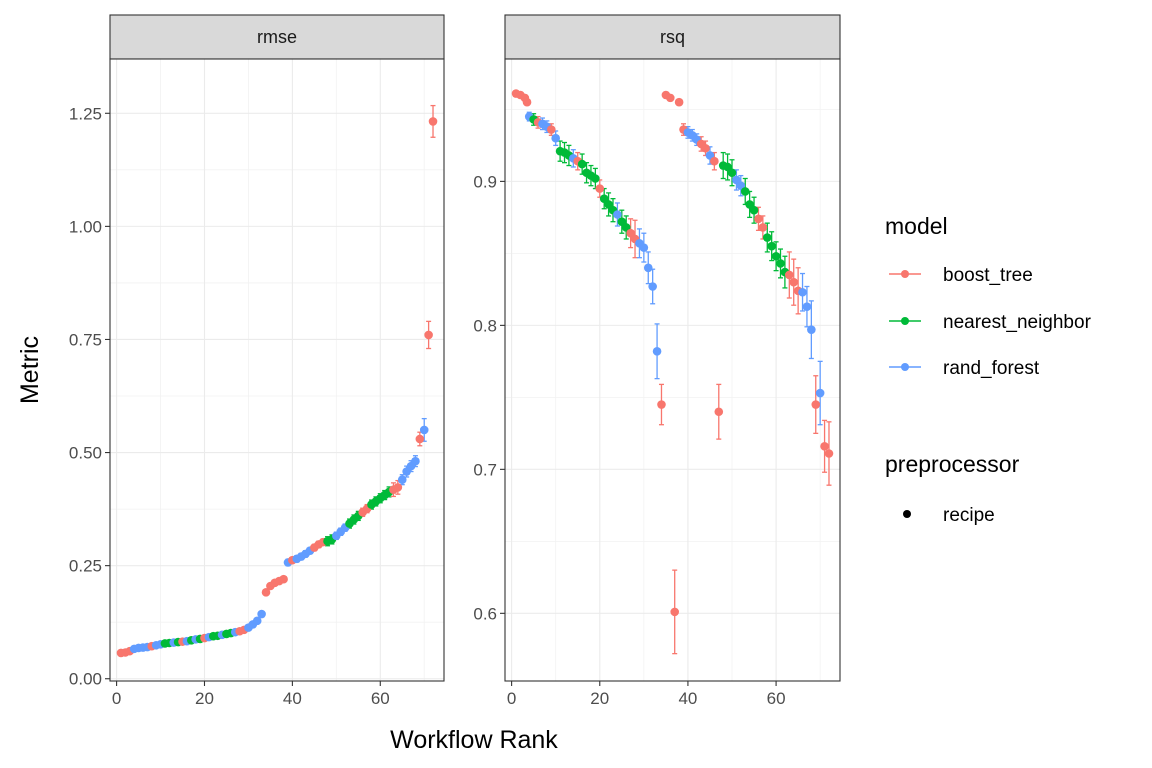  Describe the element at coordinates (905, 274) in the screenshot. I see `legend-key-dot-boost-tree` at that location.